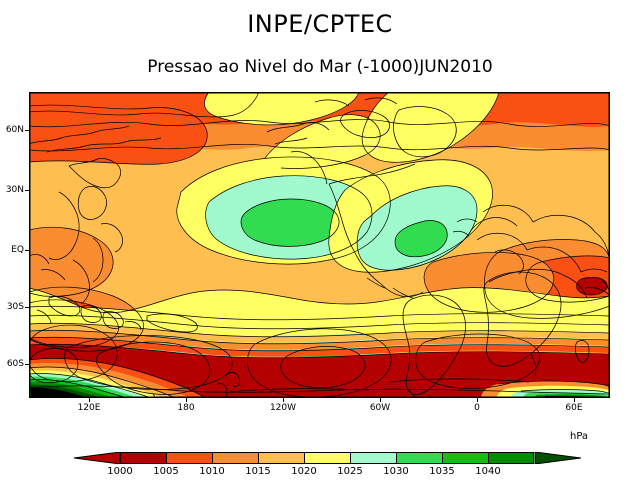  I want to click on y-axis-label-eq: EQ, so click(17, 250).